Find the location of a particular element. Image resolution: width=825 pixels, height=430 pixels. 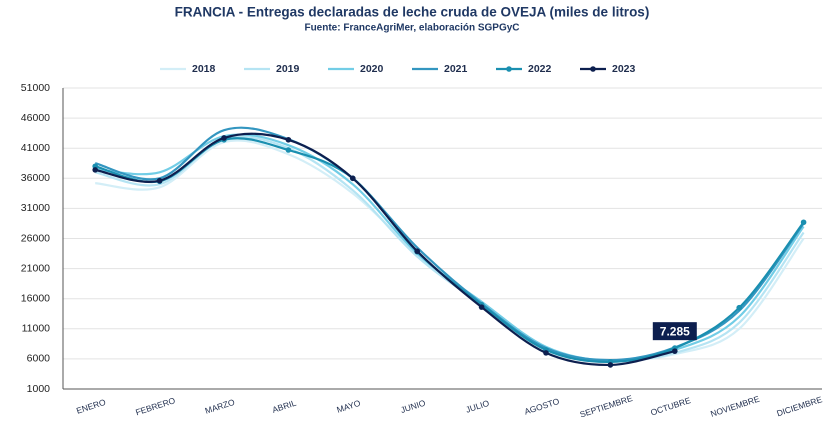

y-tick-label: 46000 is located at coordinates (35, 118).